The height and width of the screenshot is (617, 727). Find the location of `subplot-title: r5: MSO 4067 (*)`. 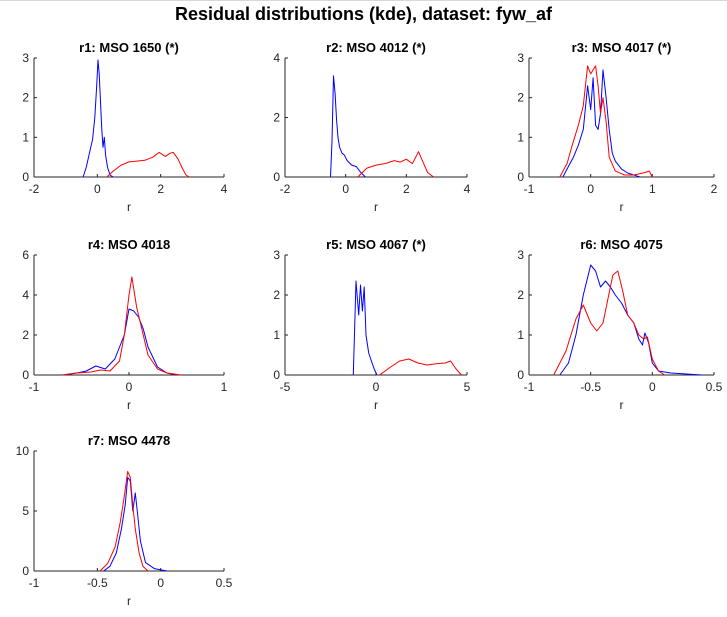

subplot-title: r5: MSO 4067 (*) is located at coordinates (376, 244).